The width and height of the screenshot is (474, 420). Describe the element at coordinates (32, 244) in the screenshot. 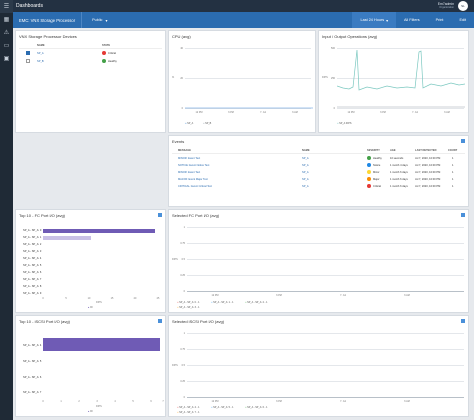

I see `bar-category-label: SP_A - SP_A: 2` at that location.